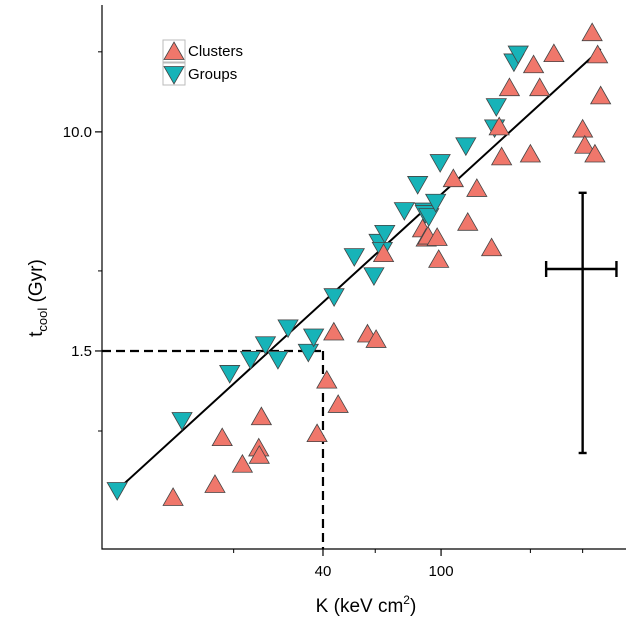 The height and width of the screenshot is (622, 643). I want to click on x-tick-label: 40, so click(323, 571).